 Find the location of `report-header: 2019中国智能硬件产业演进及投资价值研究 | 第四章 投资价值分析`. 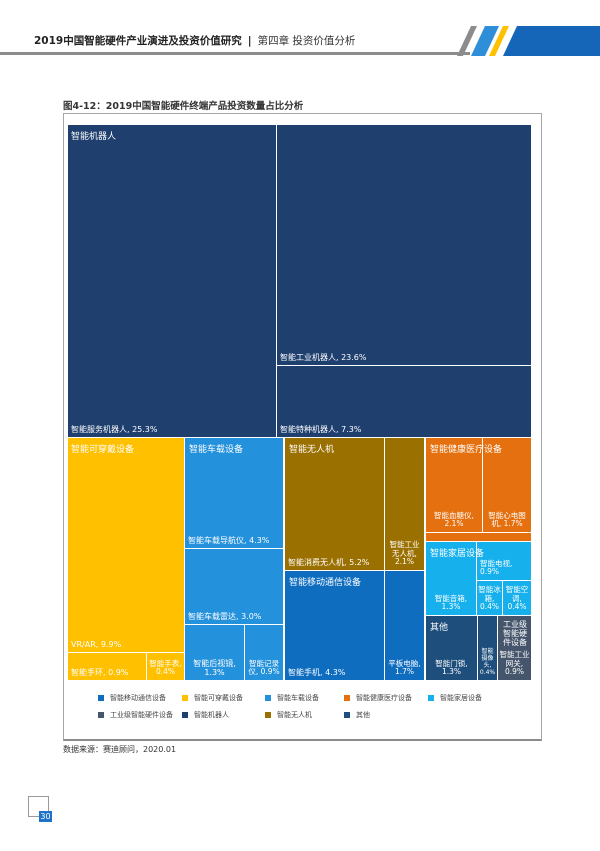

report-header: 2019中国智能硬件产业演进及投资价值研究 | 第四章 投资价值分析 is located at coordinates (194, 40).